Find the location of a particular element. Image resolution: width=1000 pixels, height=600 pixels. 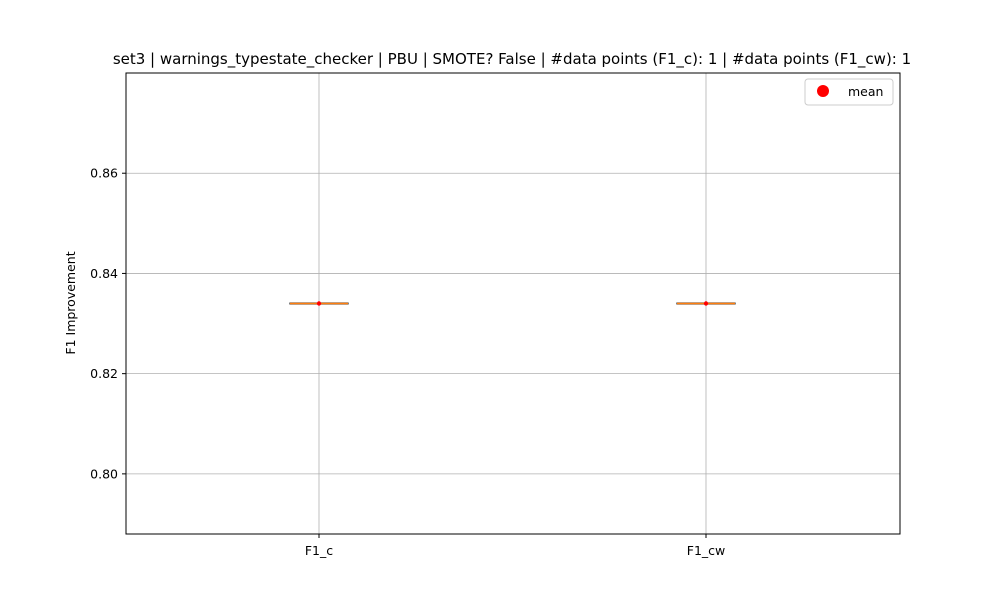

box-F1_cw is located at coordinates (706, 303).